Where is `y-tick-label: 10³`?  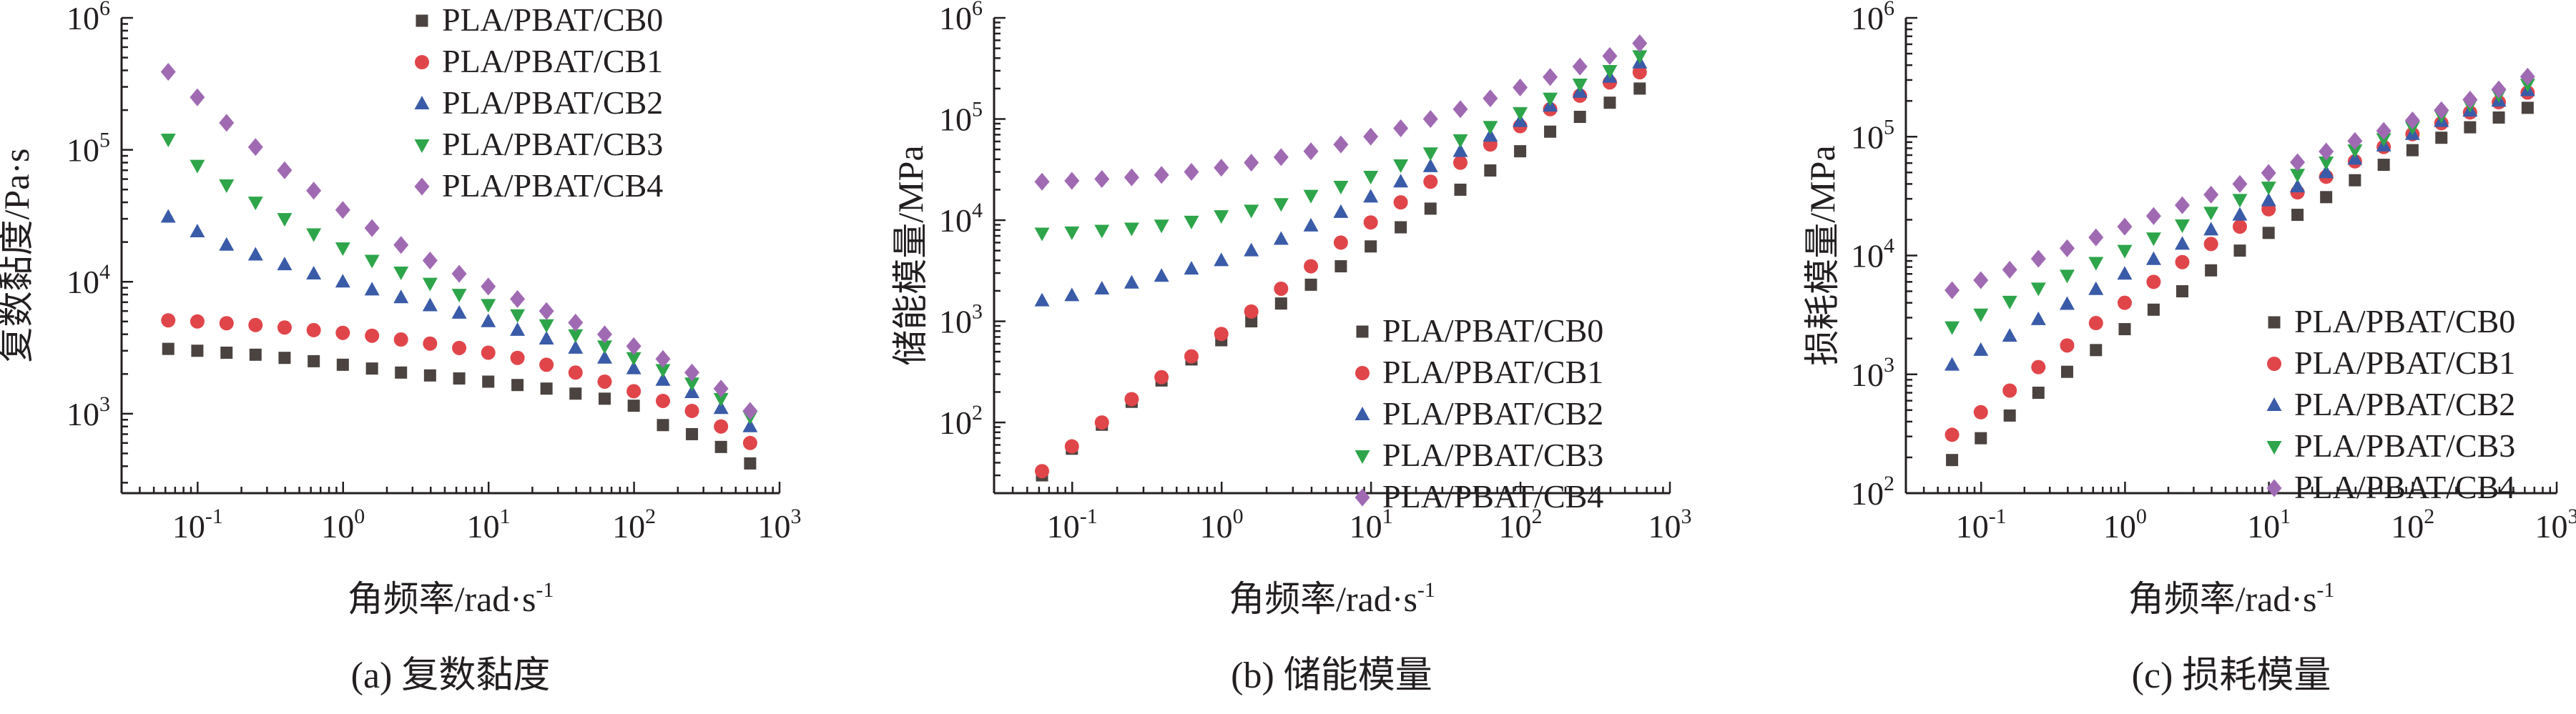 y-tick-label: 10³ is located at coordinates (961, 320).